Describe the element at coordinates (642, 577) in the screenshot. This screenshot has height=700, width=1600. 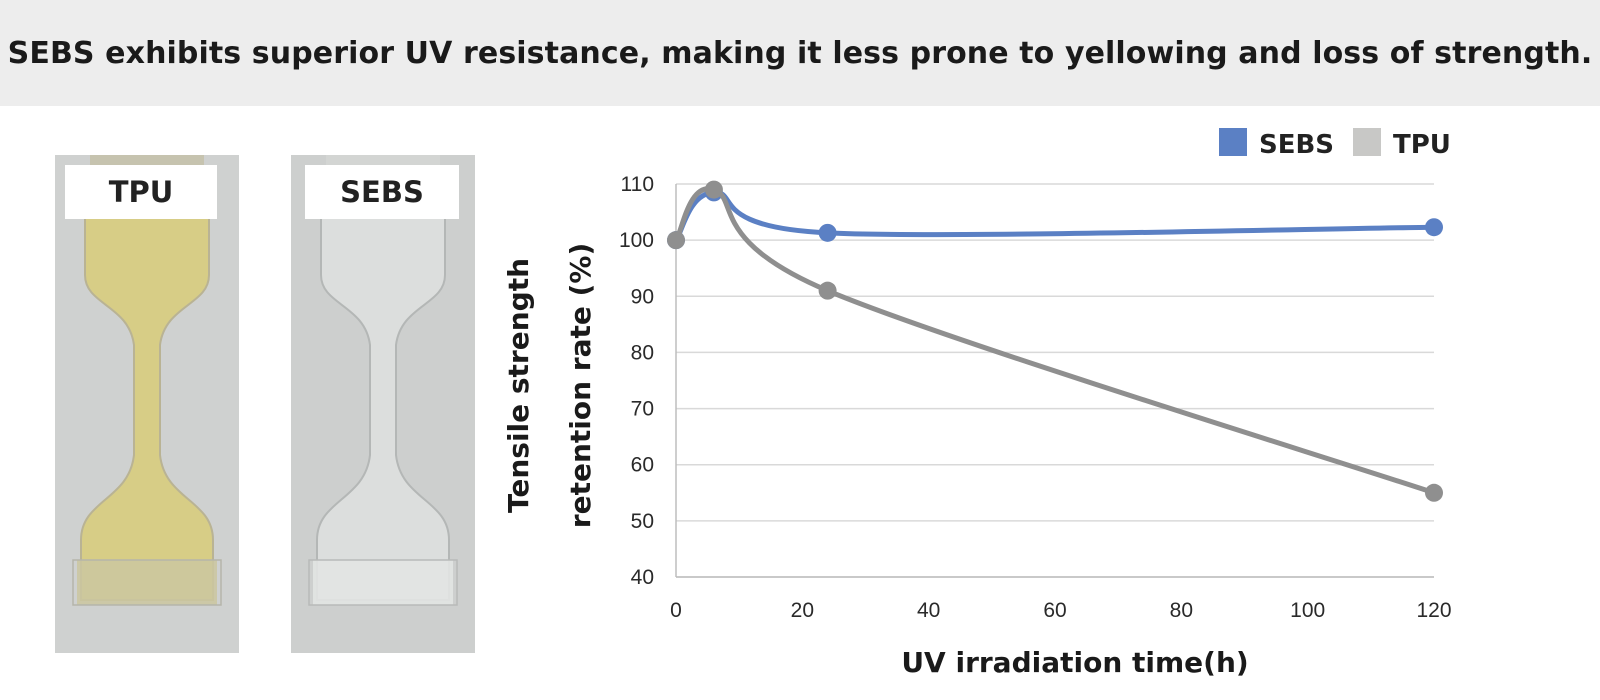
I see `y-tick-label: 40` at that location.